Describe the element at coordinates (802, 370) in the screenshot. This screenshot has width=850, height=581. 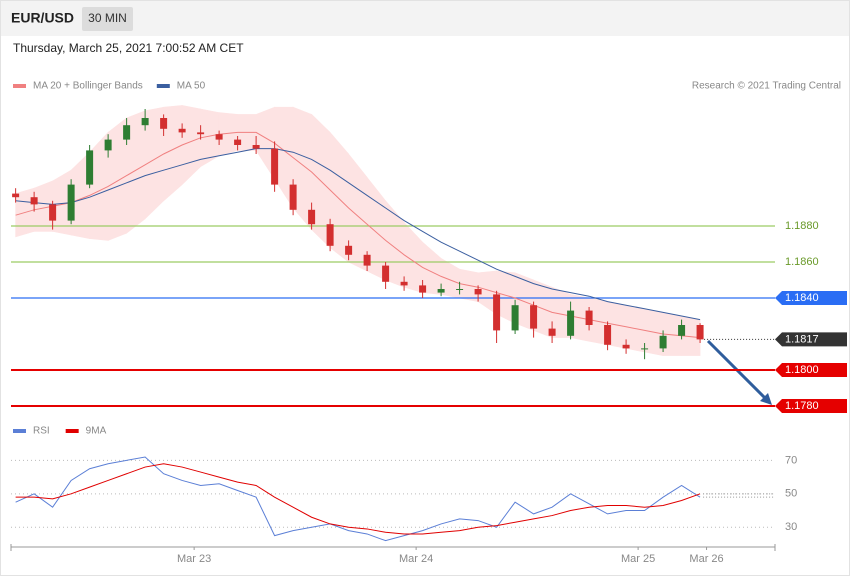
I see `level-label: 1.1800` at that location.